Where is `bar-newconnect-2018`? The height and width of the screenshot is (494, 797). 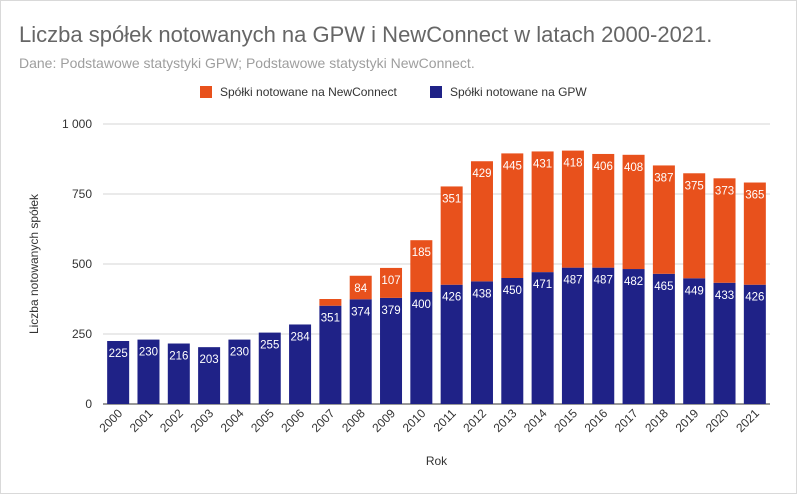 bar-newconnect-2018 is located at coordinates (663, 219).